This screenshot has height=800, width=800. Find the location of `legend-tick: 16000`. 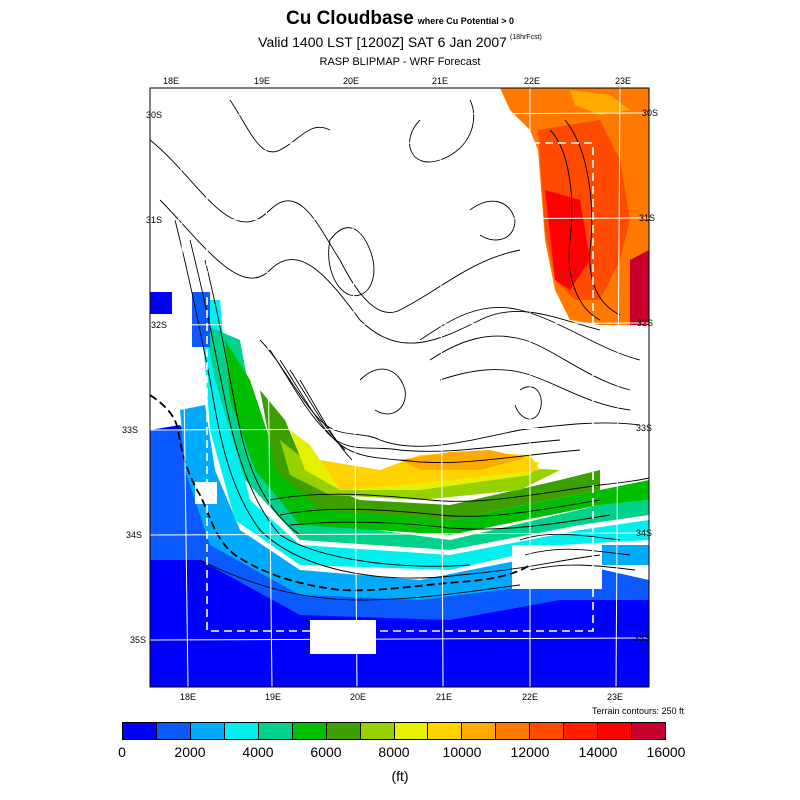

legend-tick: 16000 is located at coordinates (666, 752).